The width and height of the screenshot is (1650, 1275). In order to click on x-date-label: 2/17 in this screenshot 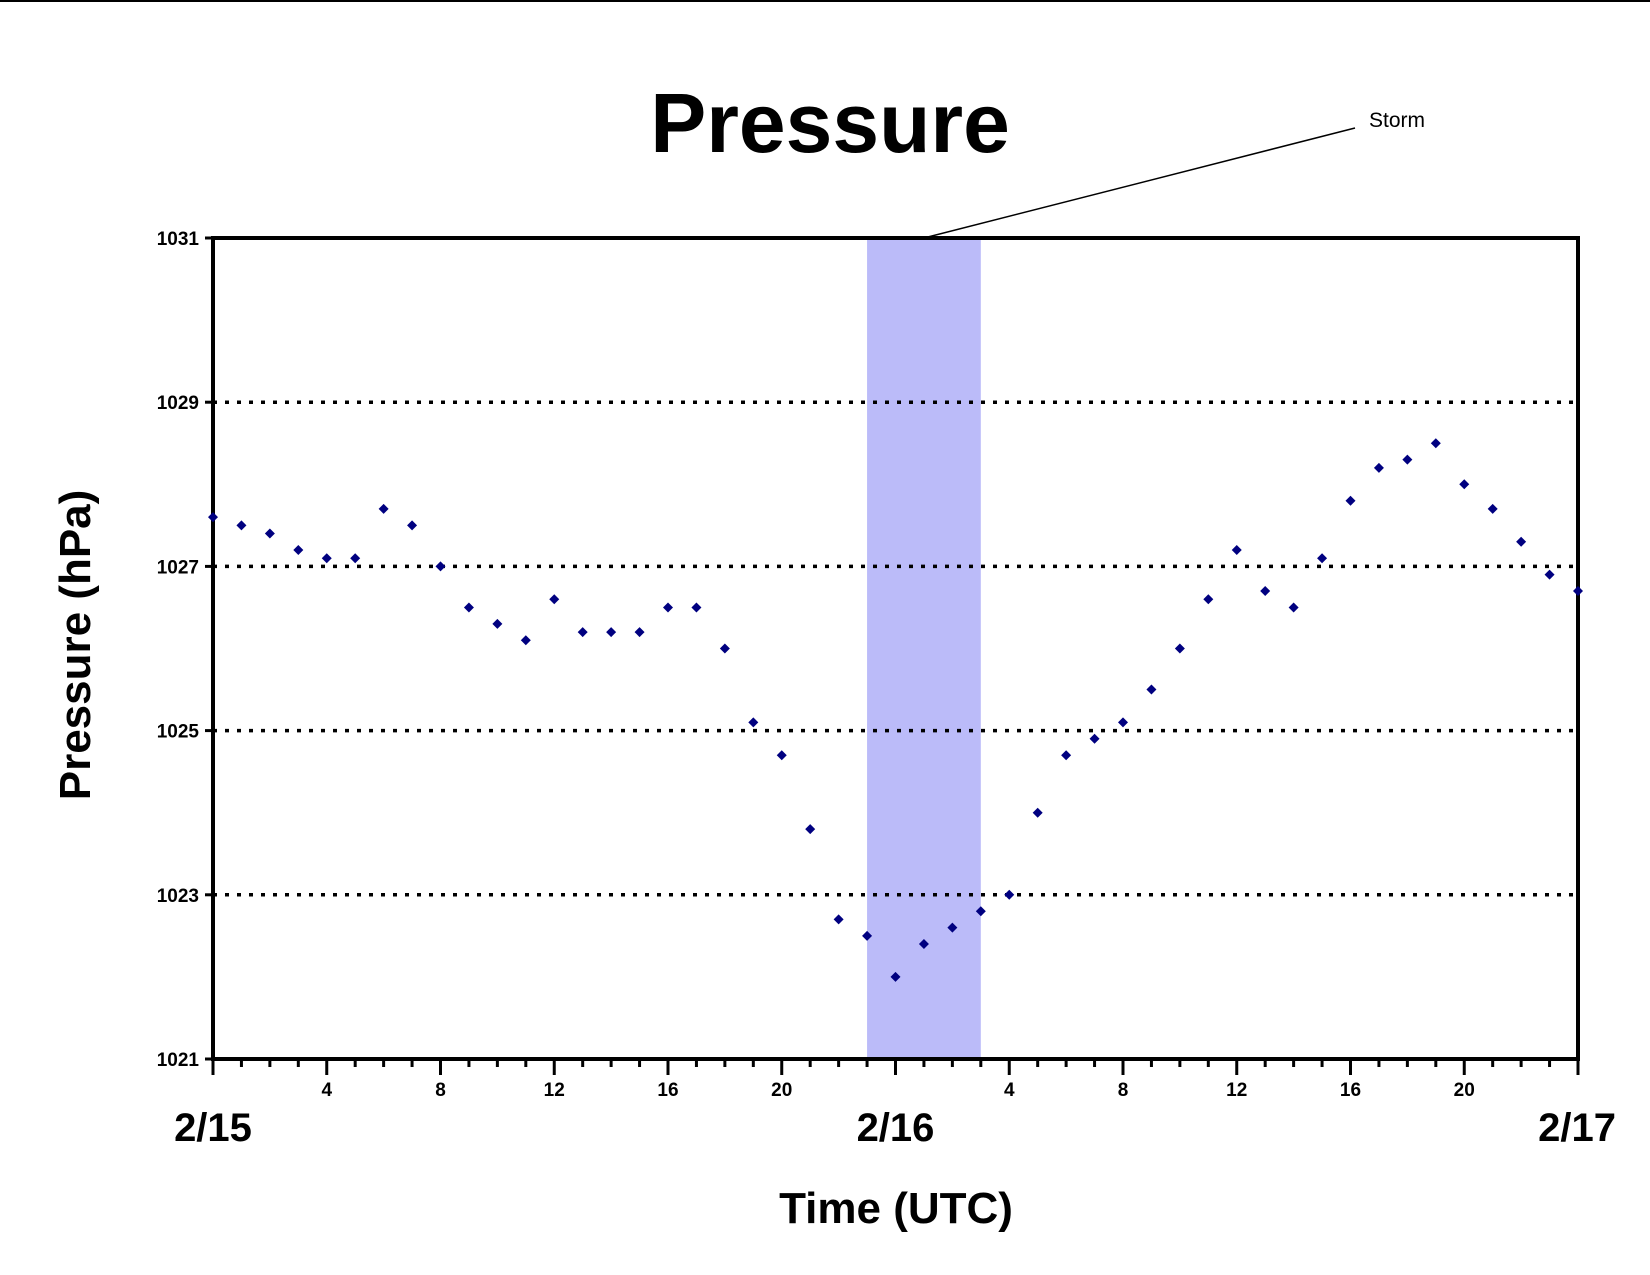, I will do `click(1577, 1128)`.